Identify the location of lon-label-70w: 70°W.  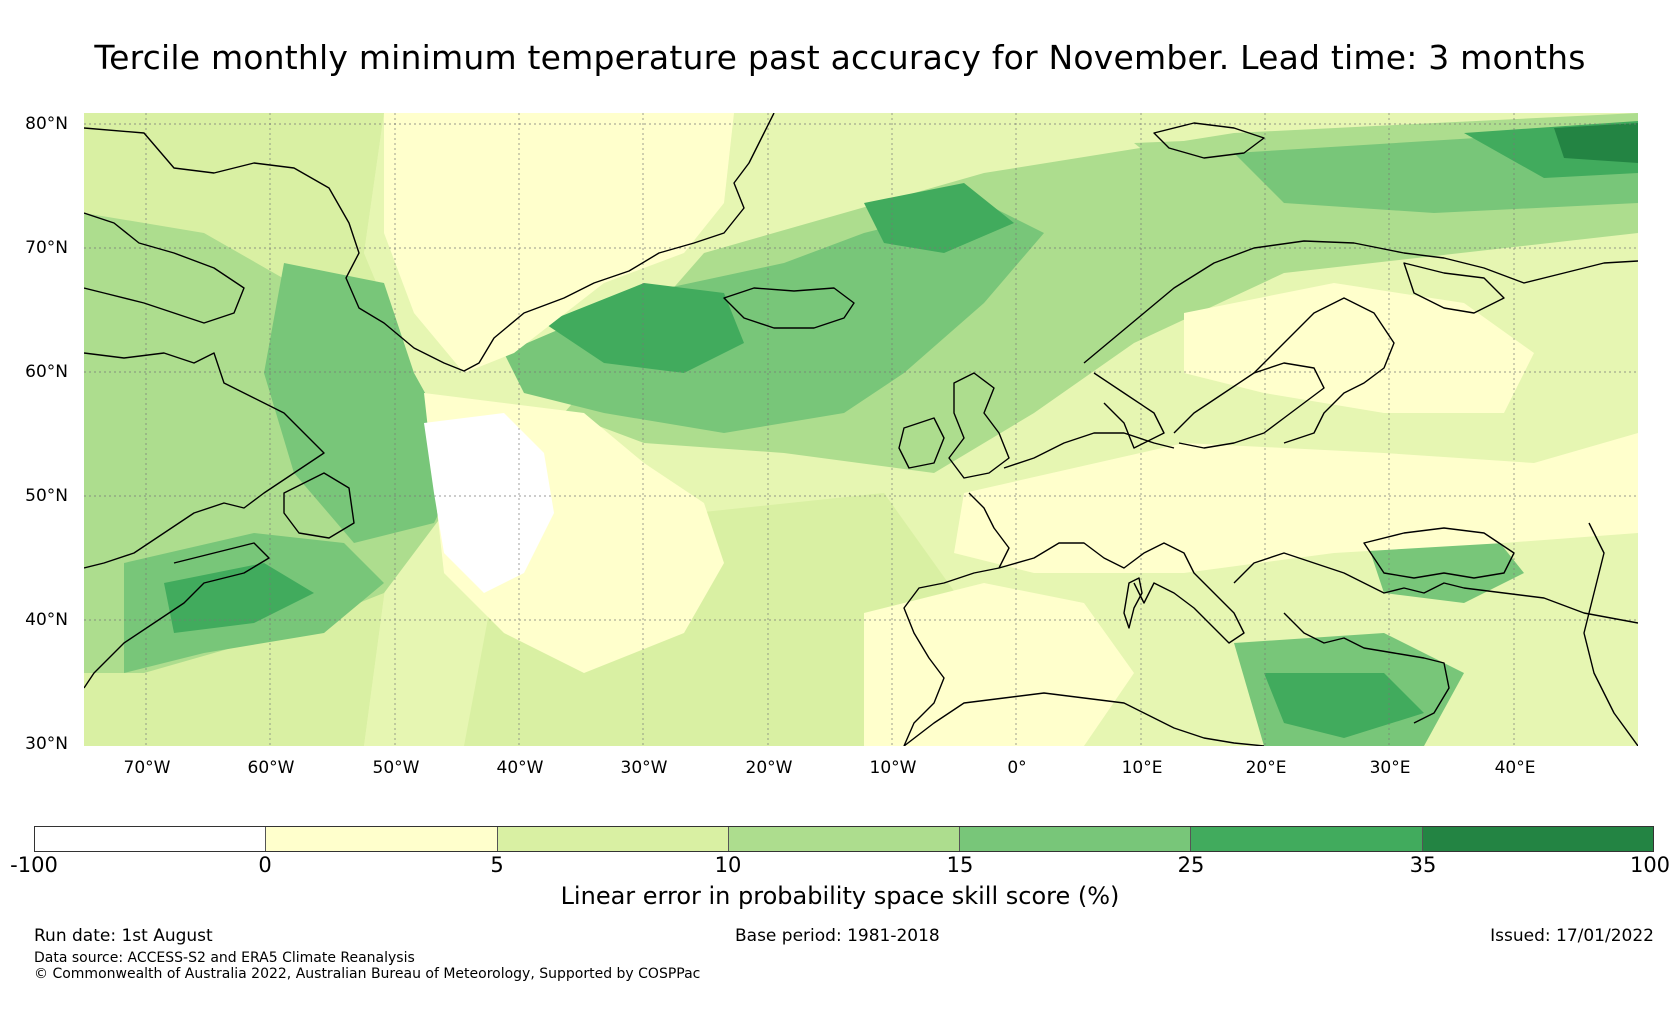
(147, 768).